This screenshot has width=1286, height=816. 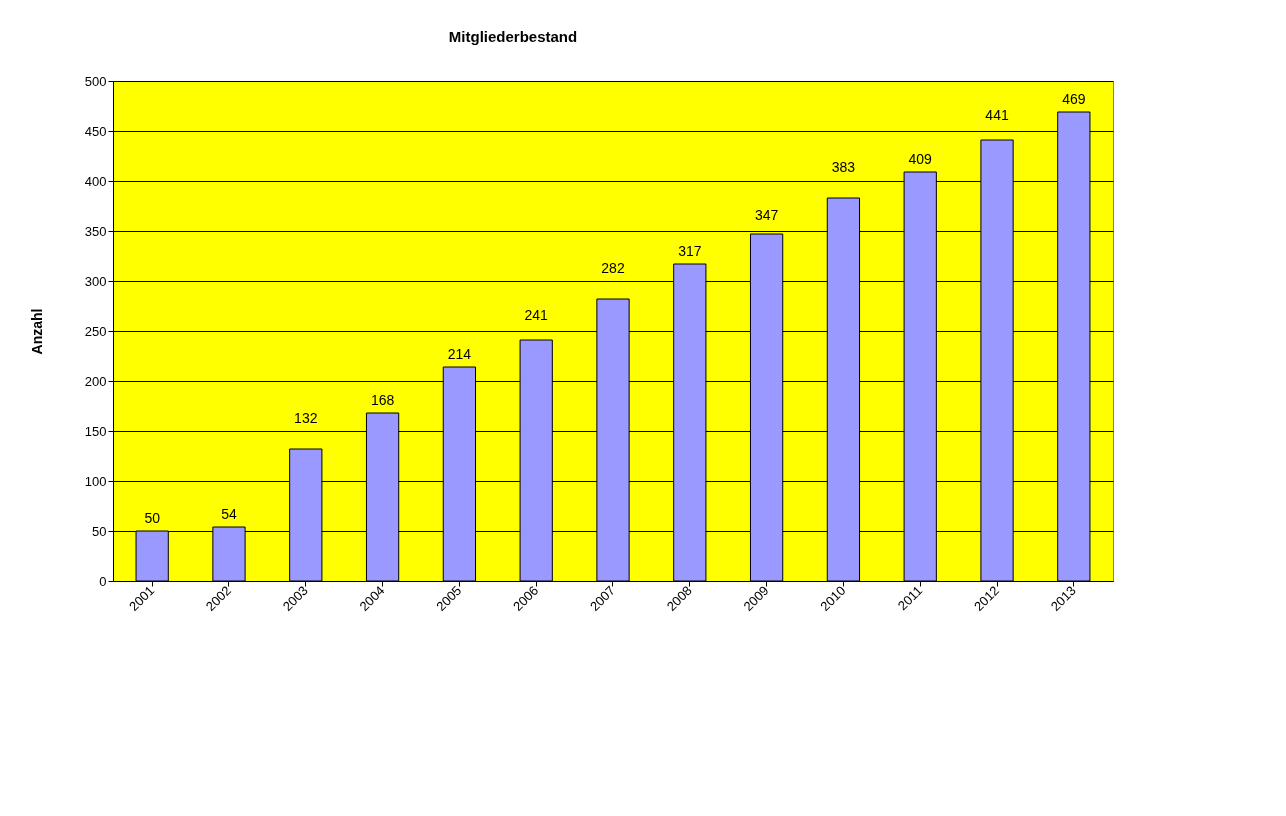 What do you see at coordinates (229, 514) in the screenshot?
I see `data-label: 54` at bounding box center [229, 514].